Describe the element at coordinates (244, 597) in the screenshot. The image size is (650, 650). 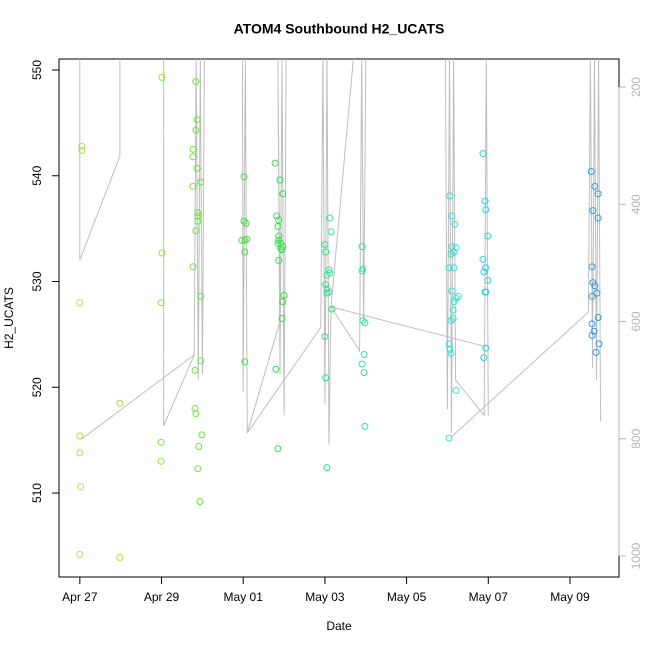
I see `x-tick-label: May 01` at that location.